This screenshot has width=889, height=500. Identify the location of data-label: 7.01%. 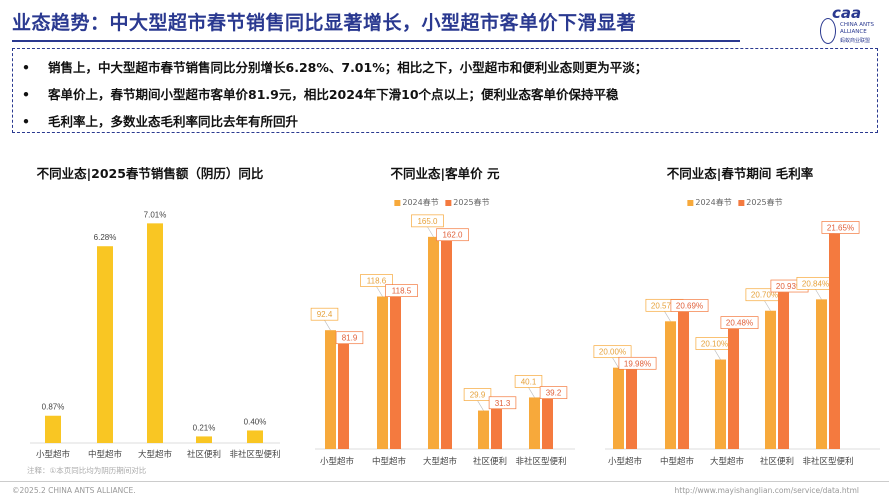
(155, 214).